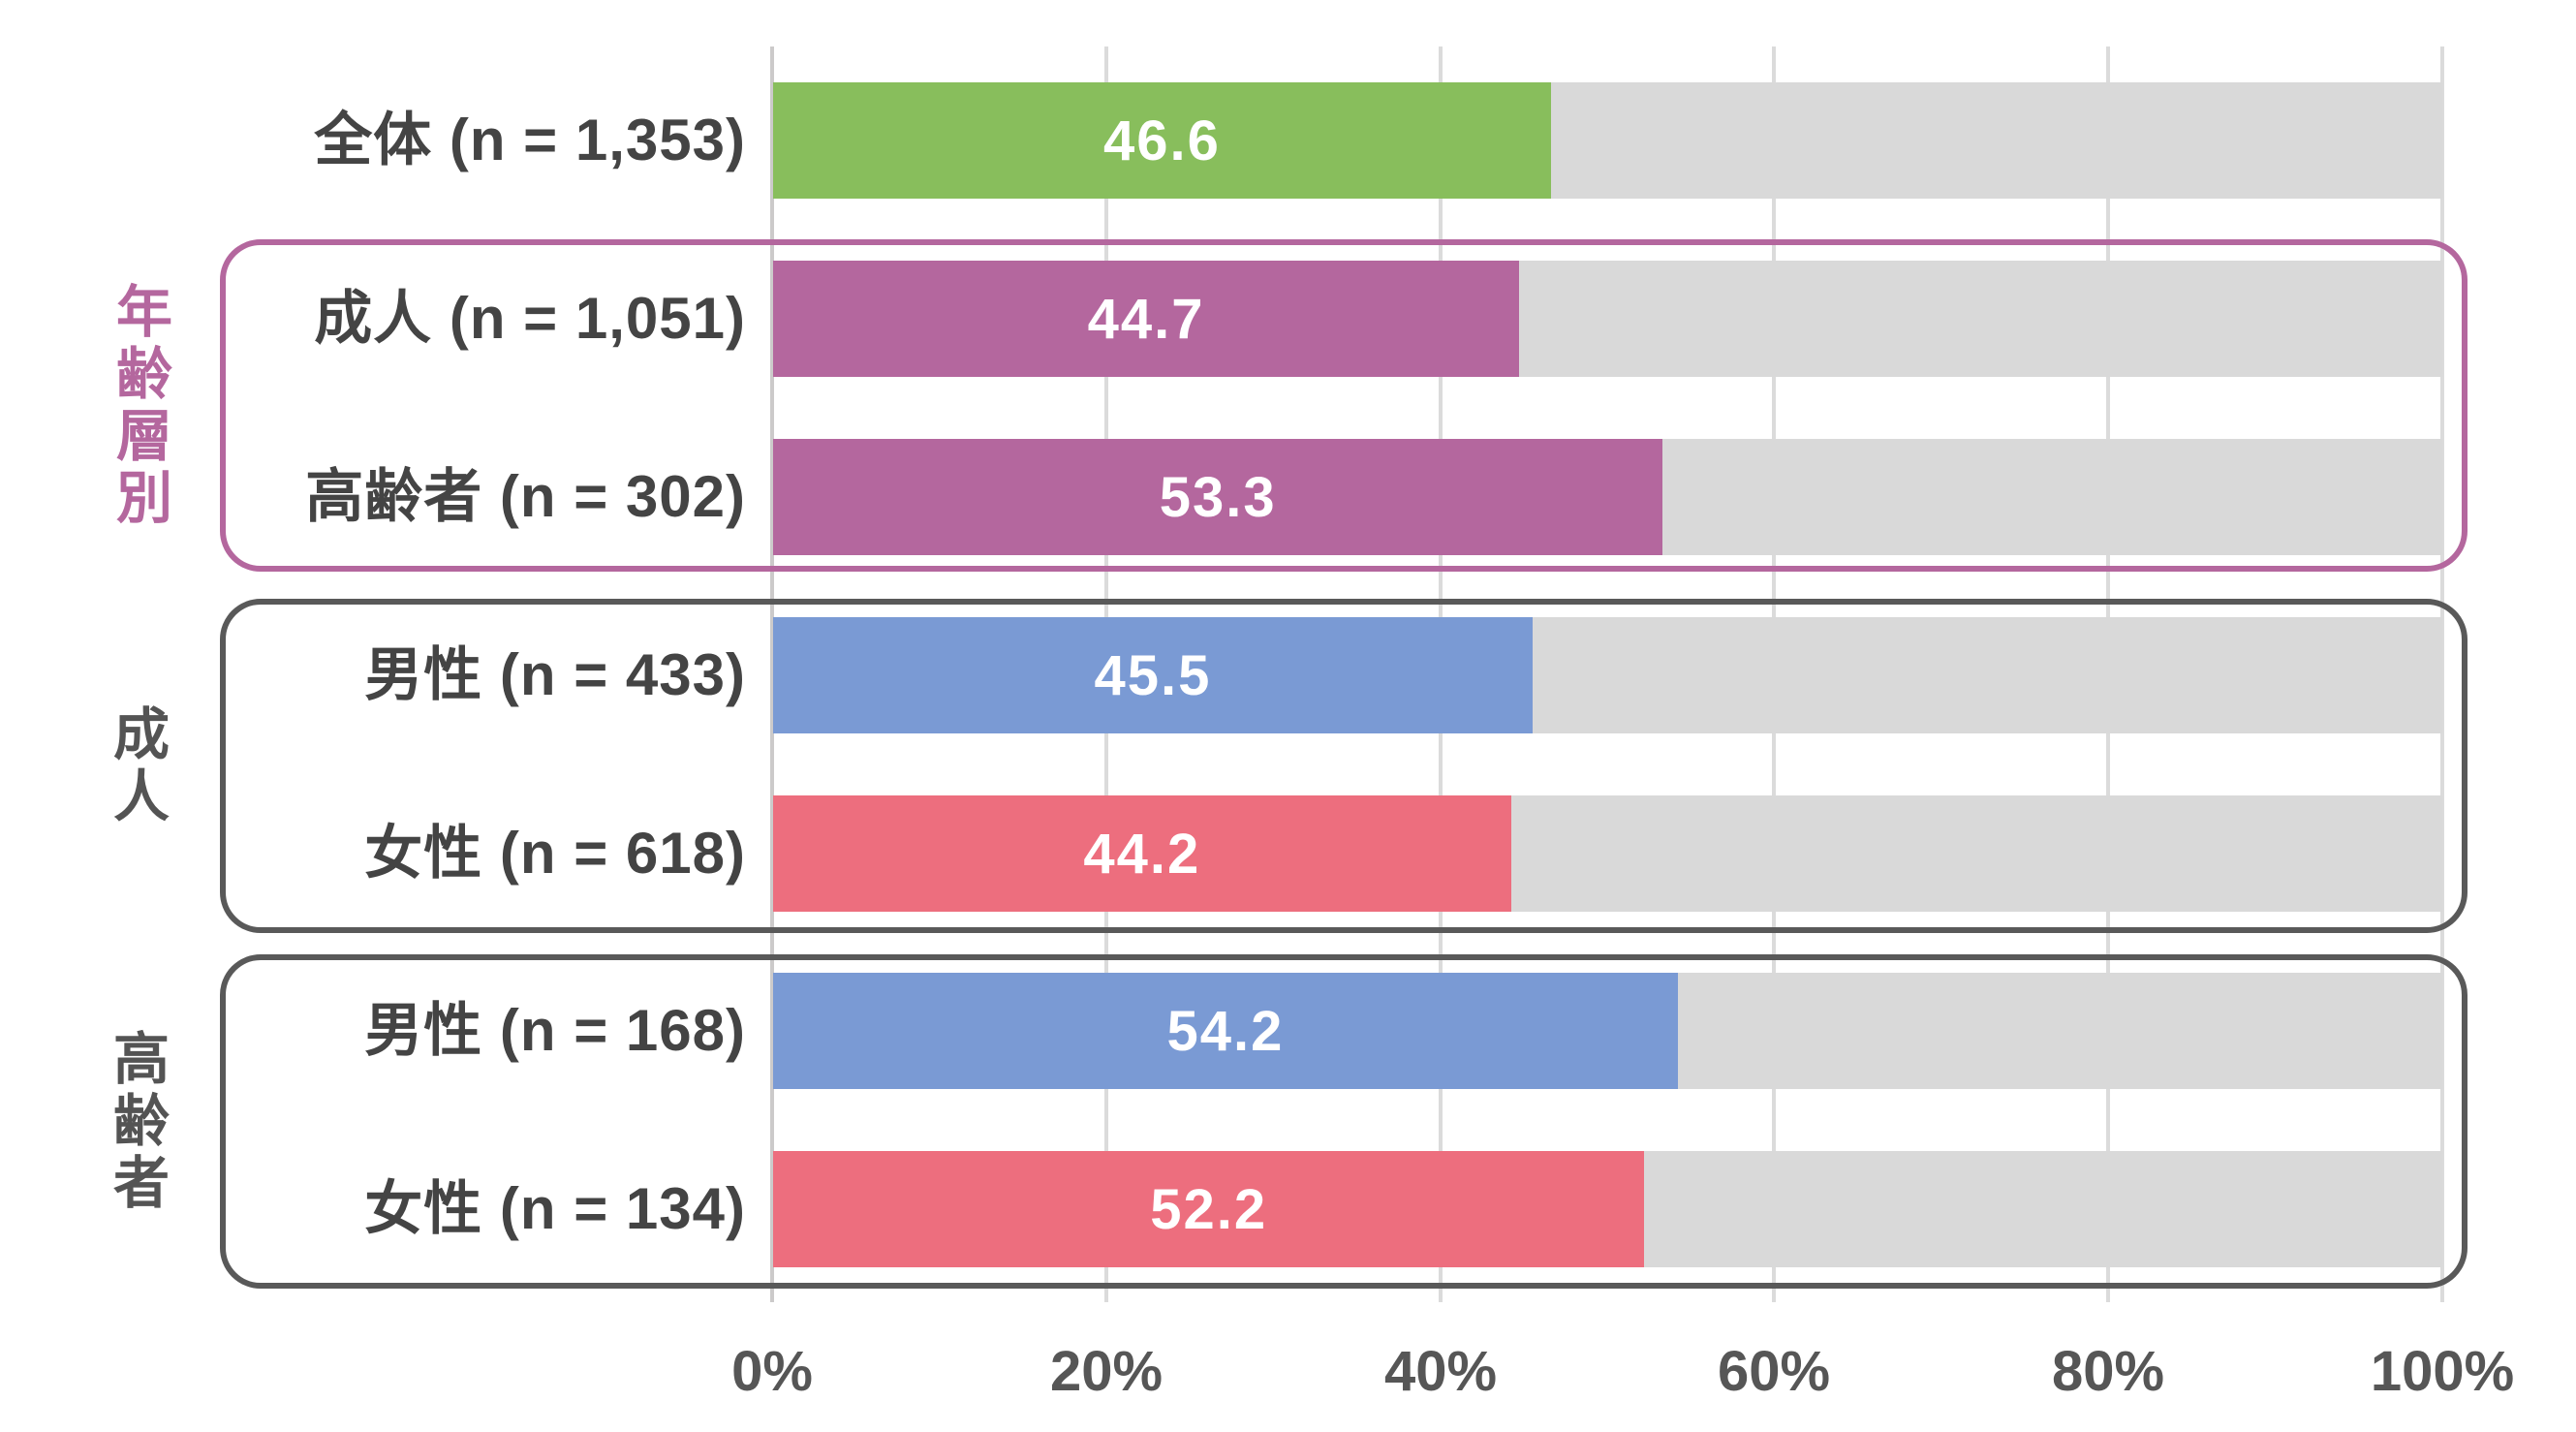 Image resolution: width=2576 pixels, height=1432 pixels. I want to click on category-label: 女性 (n = 618), so click(555, 854).